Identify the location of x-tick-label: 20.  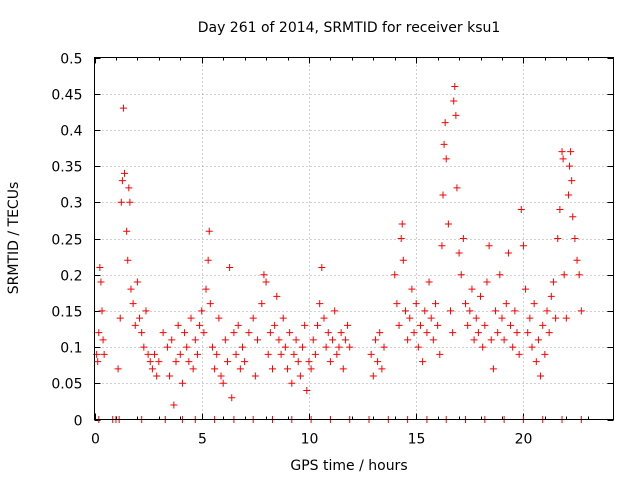
(524, 440).